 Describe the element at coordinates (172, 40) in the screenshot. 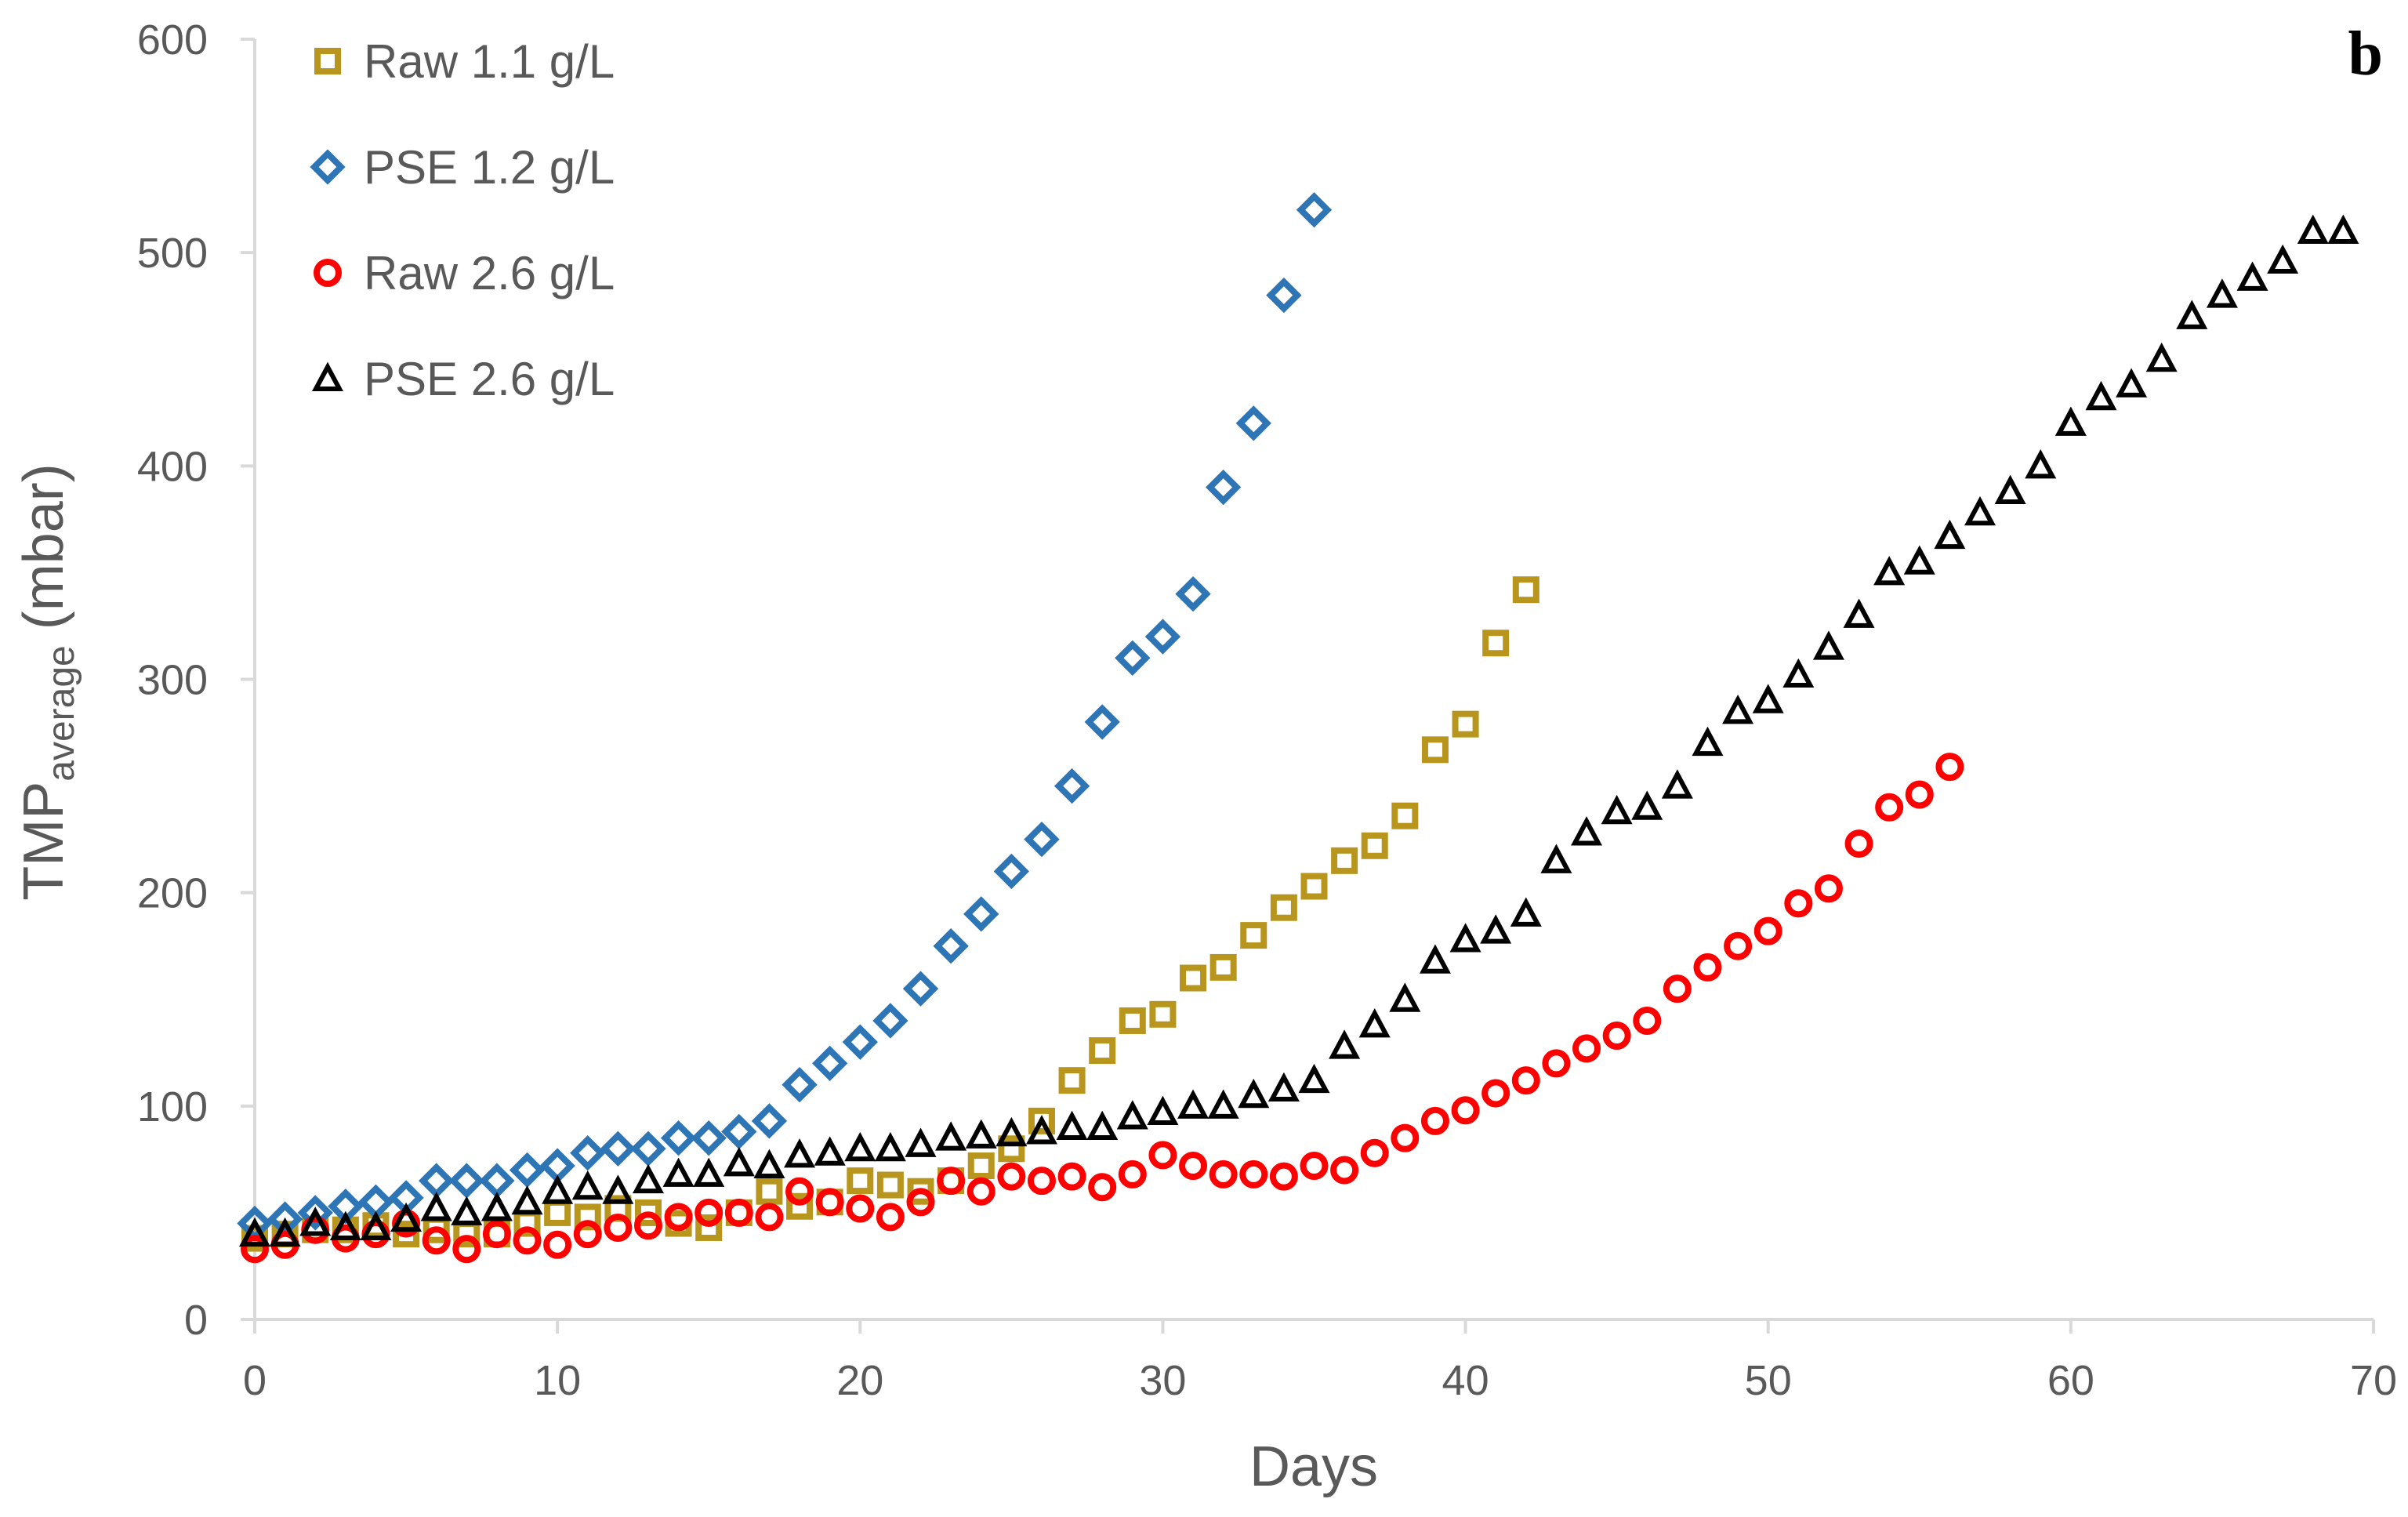

I see `y-tick-label: 600` at that location.